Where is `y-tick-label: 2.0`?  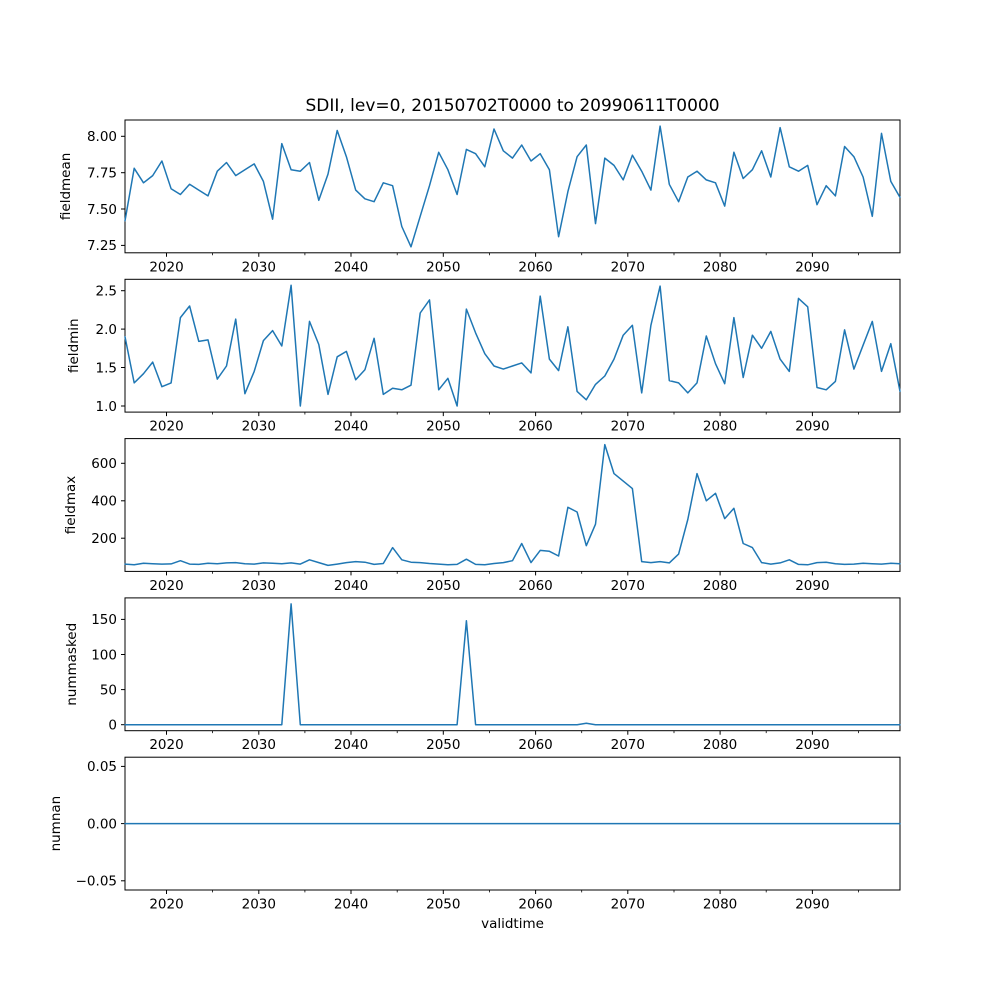 y-tick-label: 2.0 is located at coordinates (106, 330).